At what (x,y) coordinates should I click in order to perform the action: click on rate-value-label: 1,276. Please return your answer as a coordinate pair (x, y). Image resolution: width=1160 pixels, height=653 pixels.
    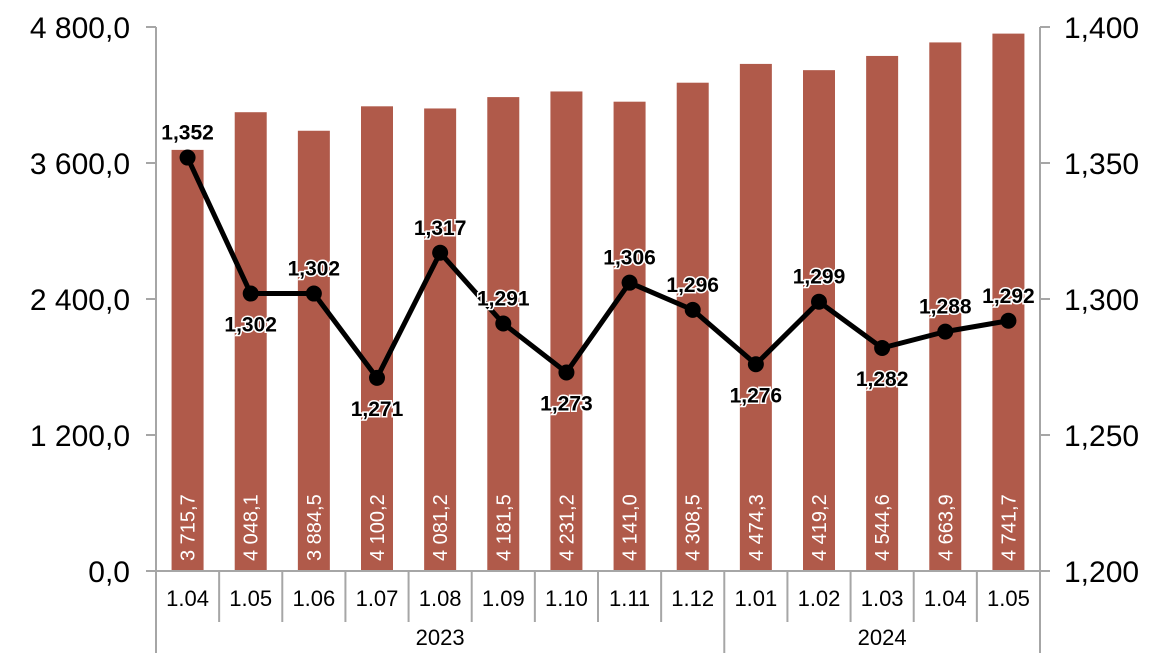
    Looking at the image, I should click on (756, 395).